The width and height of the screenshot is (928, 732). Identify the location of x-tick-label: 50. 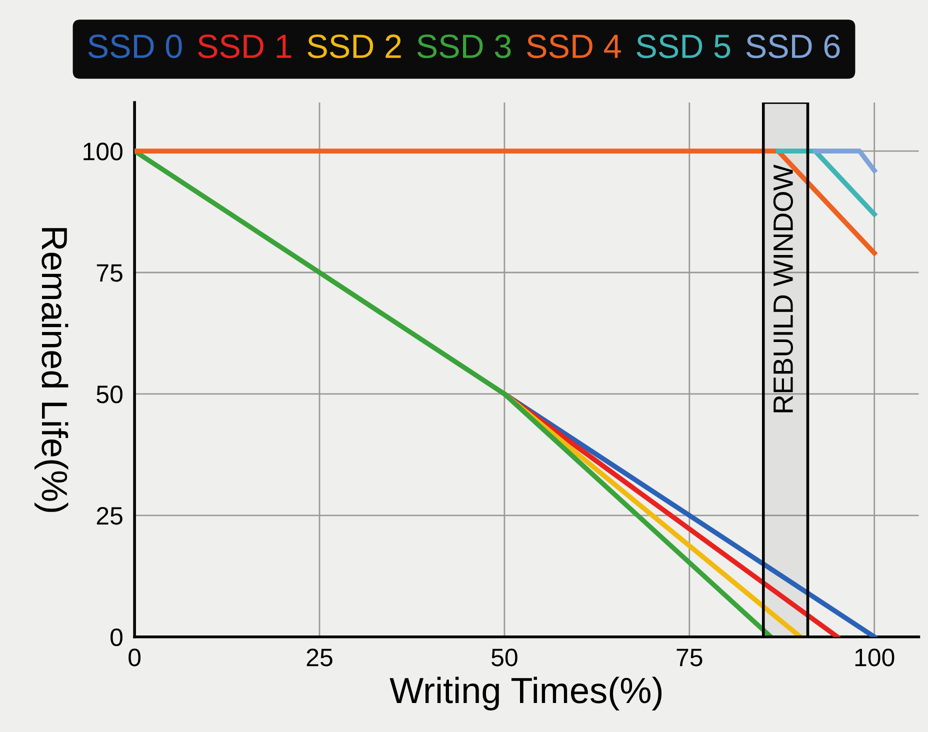
(505, 657).